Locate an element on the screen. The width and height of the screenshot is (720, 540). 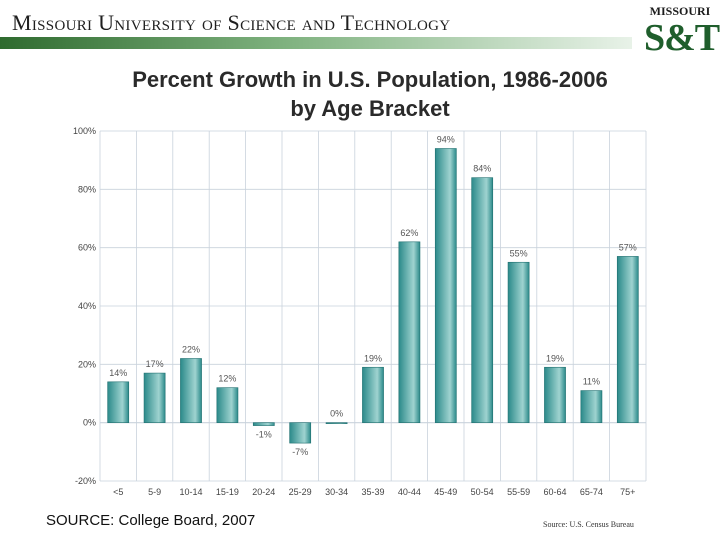
y-tick-label: 0% is located at coordinates (89, 423).